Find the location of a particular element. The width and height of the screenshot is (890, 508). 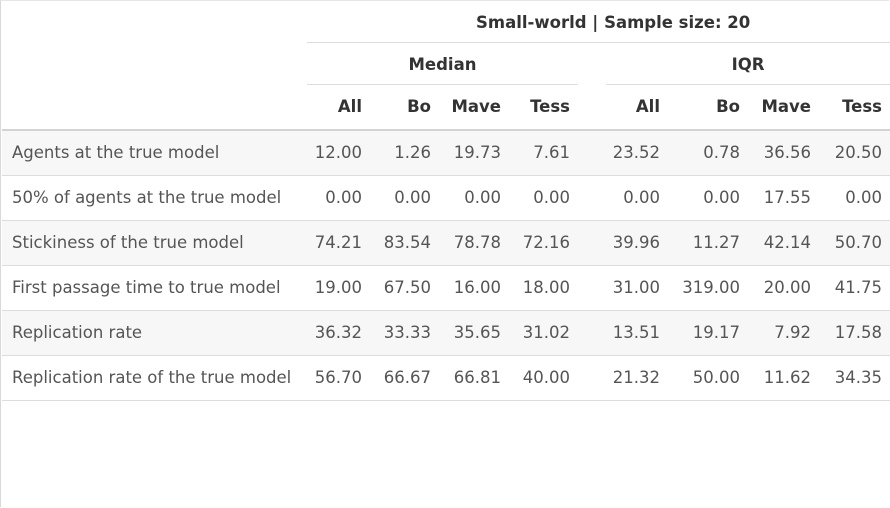

title-underline is located at coordinates (598, 42).